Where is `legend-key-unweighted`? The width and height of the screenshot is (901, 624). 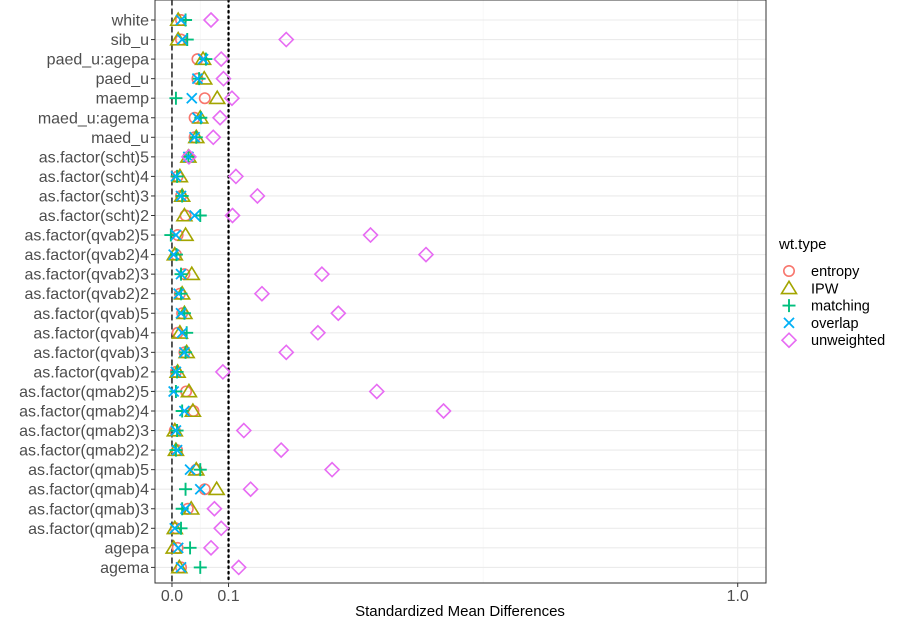
legend-key-unweighted is located at coordinates (789, 340).